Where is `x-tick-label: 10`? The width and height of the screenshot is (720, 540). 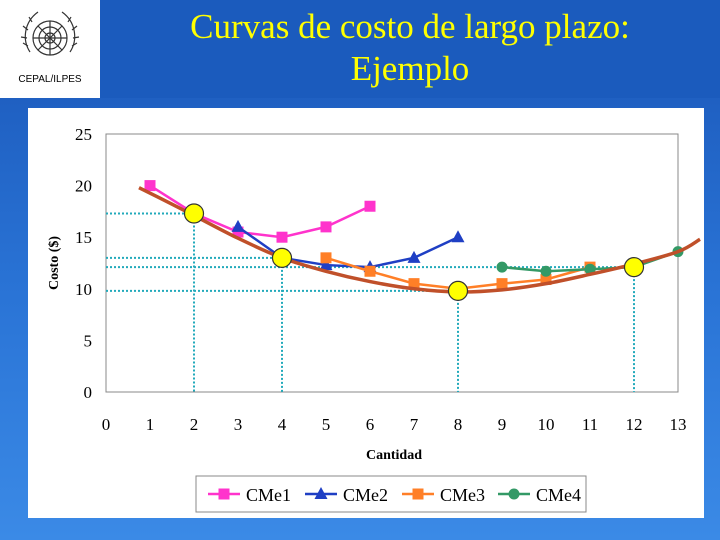
x-tick-label: 10 is located at coordinates (546, 424).